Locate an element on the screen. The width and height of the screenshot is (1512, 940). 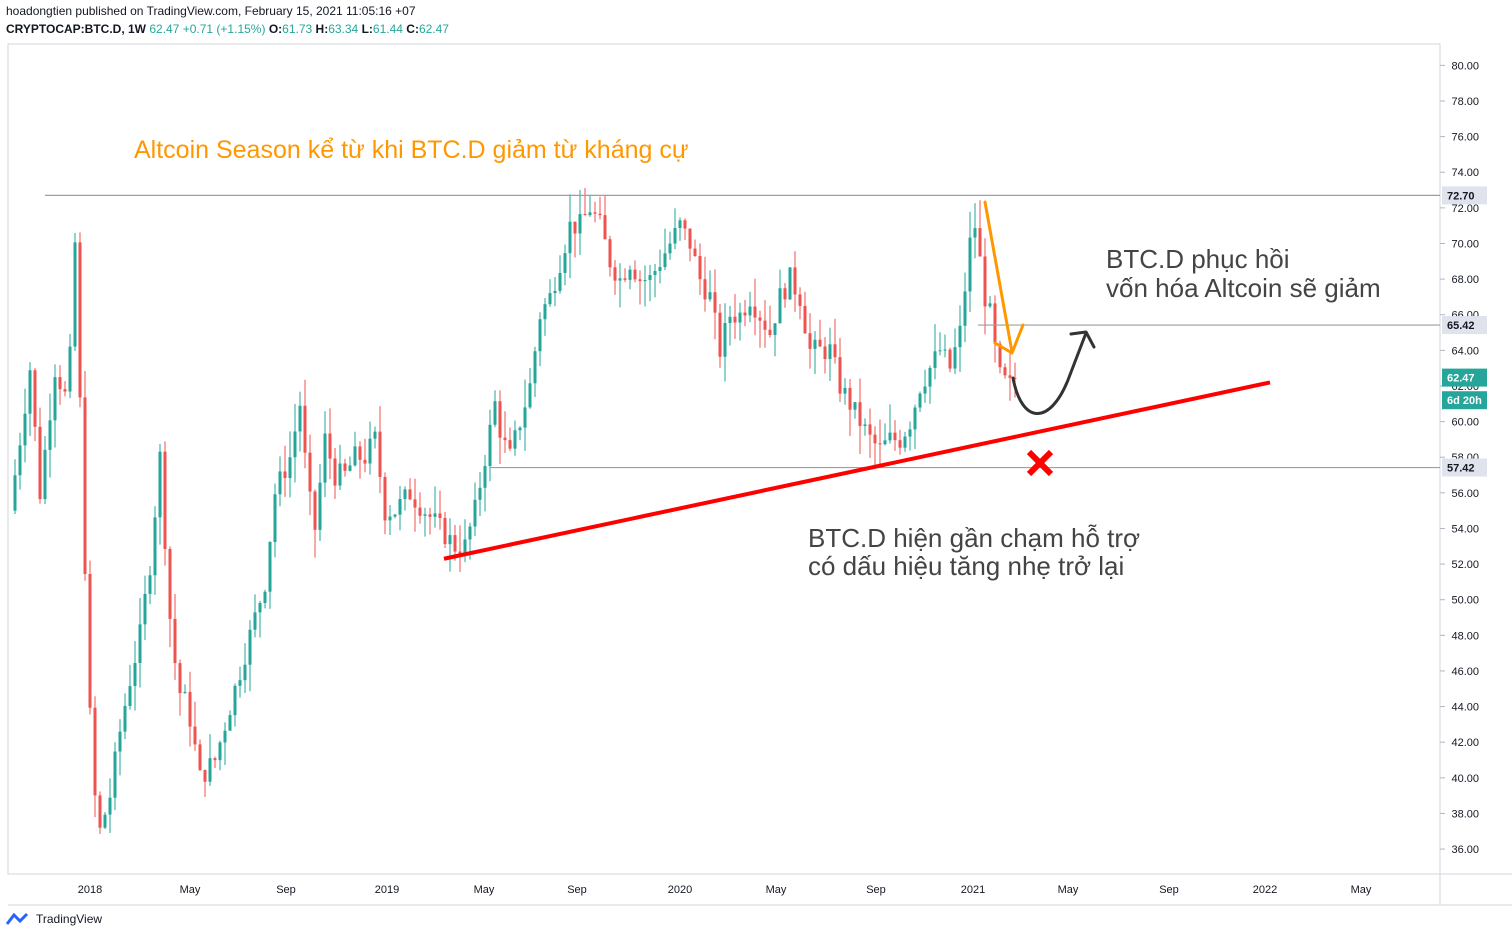
price-change: +0.71 (+1.15%) is located at coordinates (224, 29).